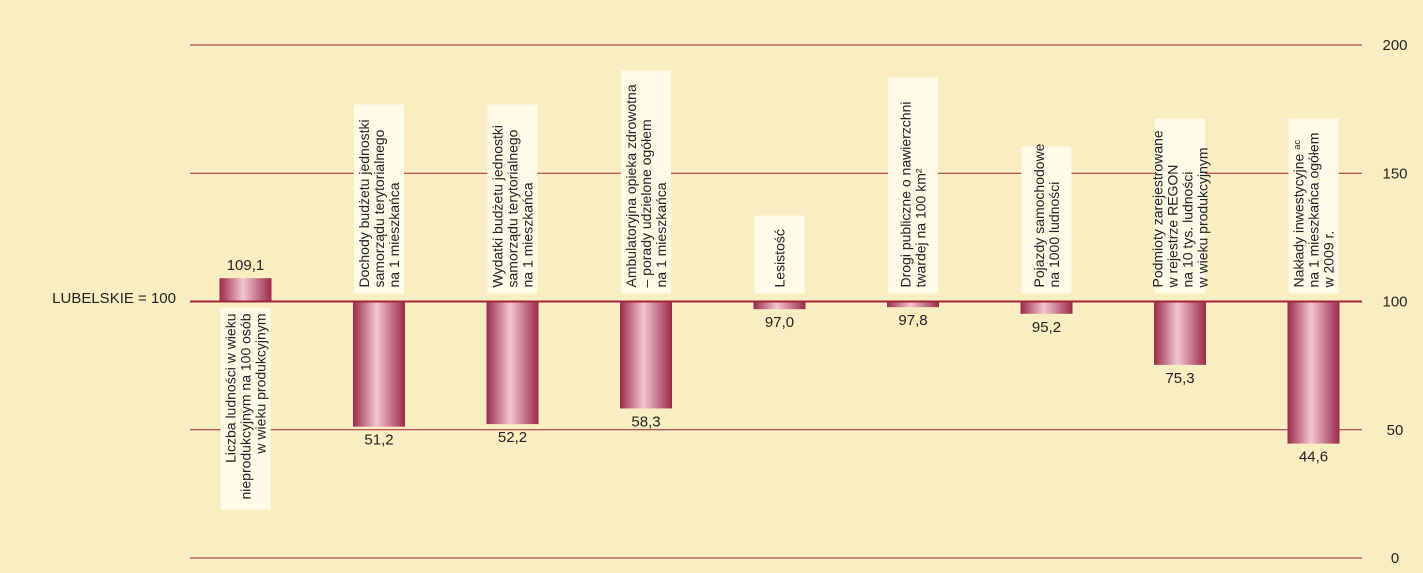 This screenshot has width=1423, height=573. I want to click on data-label: 52,2, so click(512, 437).